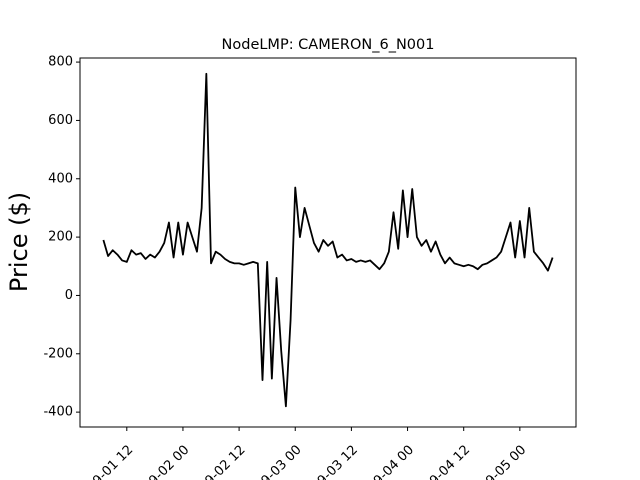  I want to click on y-tick-label: 600, so click(60, 120).